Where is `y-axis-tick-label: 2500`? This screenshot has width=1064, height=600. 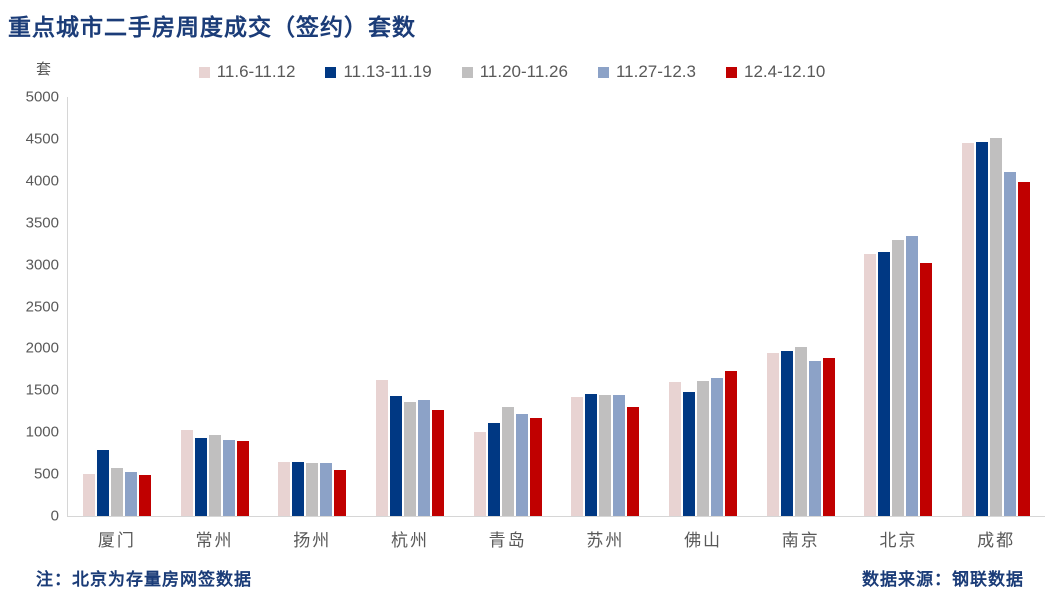 y-axis-tick-label: 2500 is located at coordinates (42, 306).